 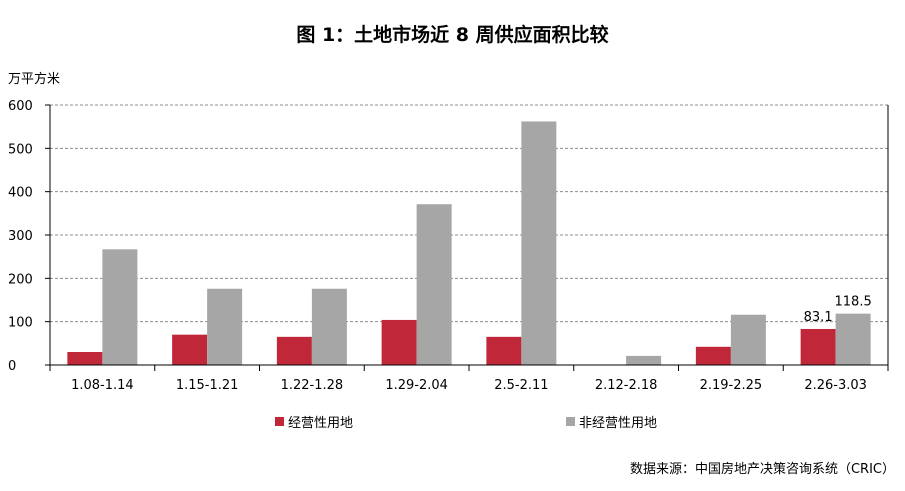 What do you see at coordinates (731, 385) in the screenshot?
I see `x-tick-label: 2.19-2.25` at bounding box center [731, 385].